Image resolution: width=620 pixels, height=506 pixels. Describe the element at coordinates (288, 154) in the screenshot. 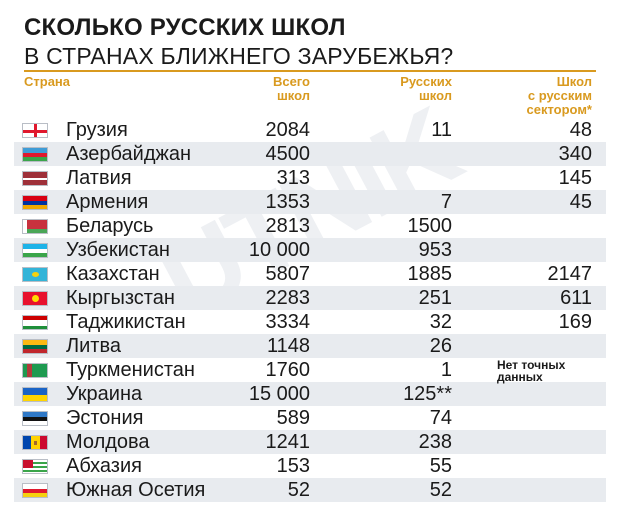

I see `total-schools-value: 4500` at that location.